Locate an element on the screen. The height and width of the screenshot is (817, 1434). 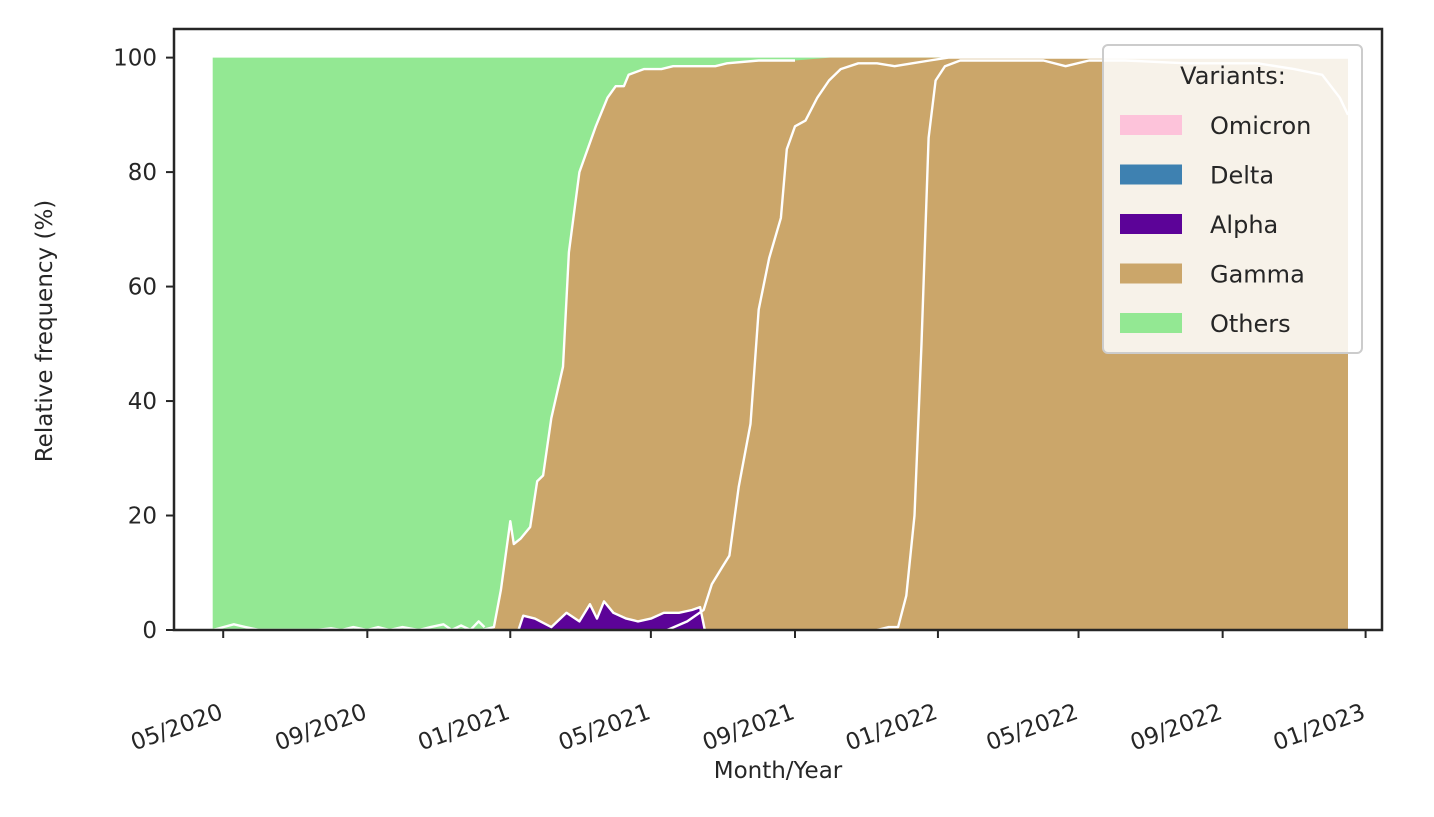
legend-box is located at coordinates (1232, 199).